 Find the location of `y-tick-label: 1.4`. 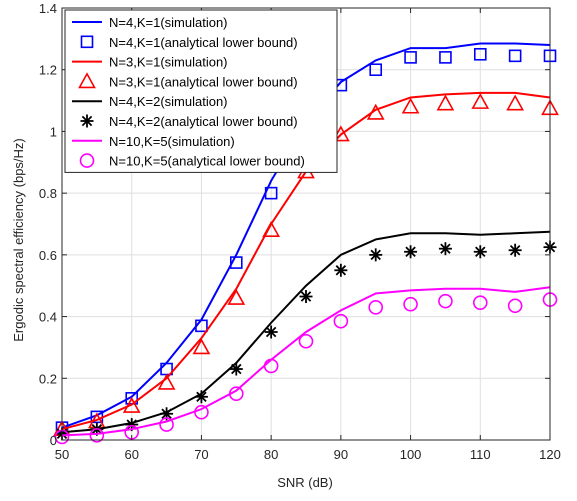

y-tick-label: 1.4 is located at coordinates (48, 8).